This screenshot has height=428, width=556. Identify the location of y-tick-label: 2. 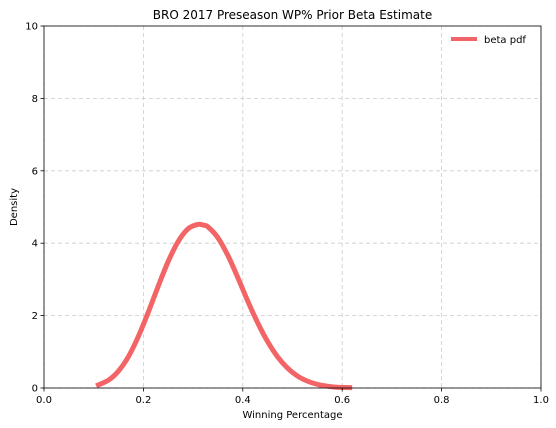
(35, 316).